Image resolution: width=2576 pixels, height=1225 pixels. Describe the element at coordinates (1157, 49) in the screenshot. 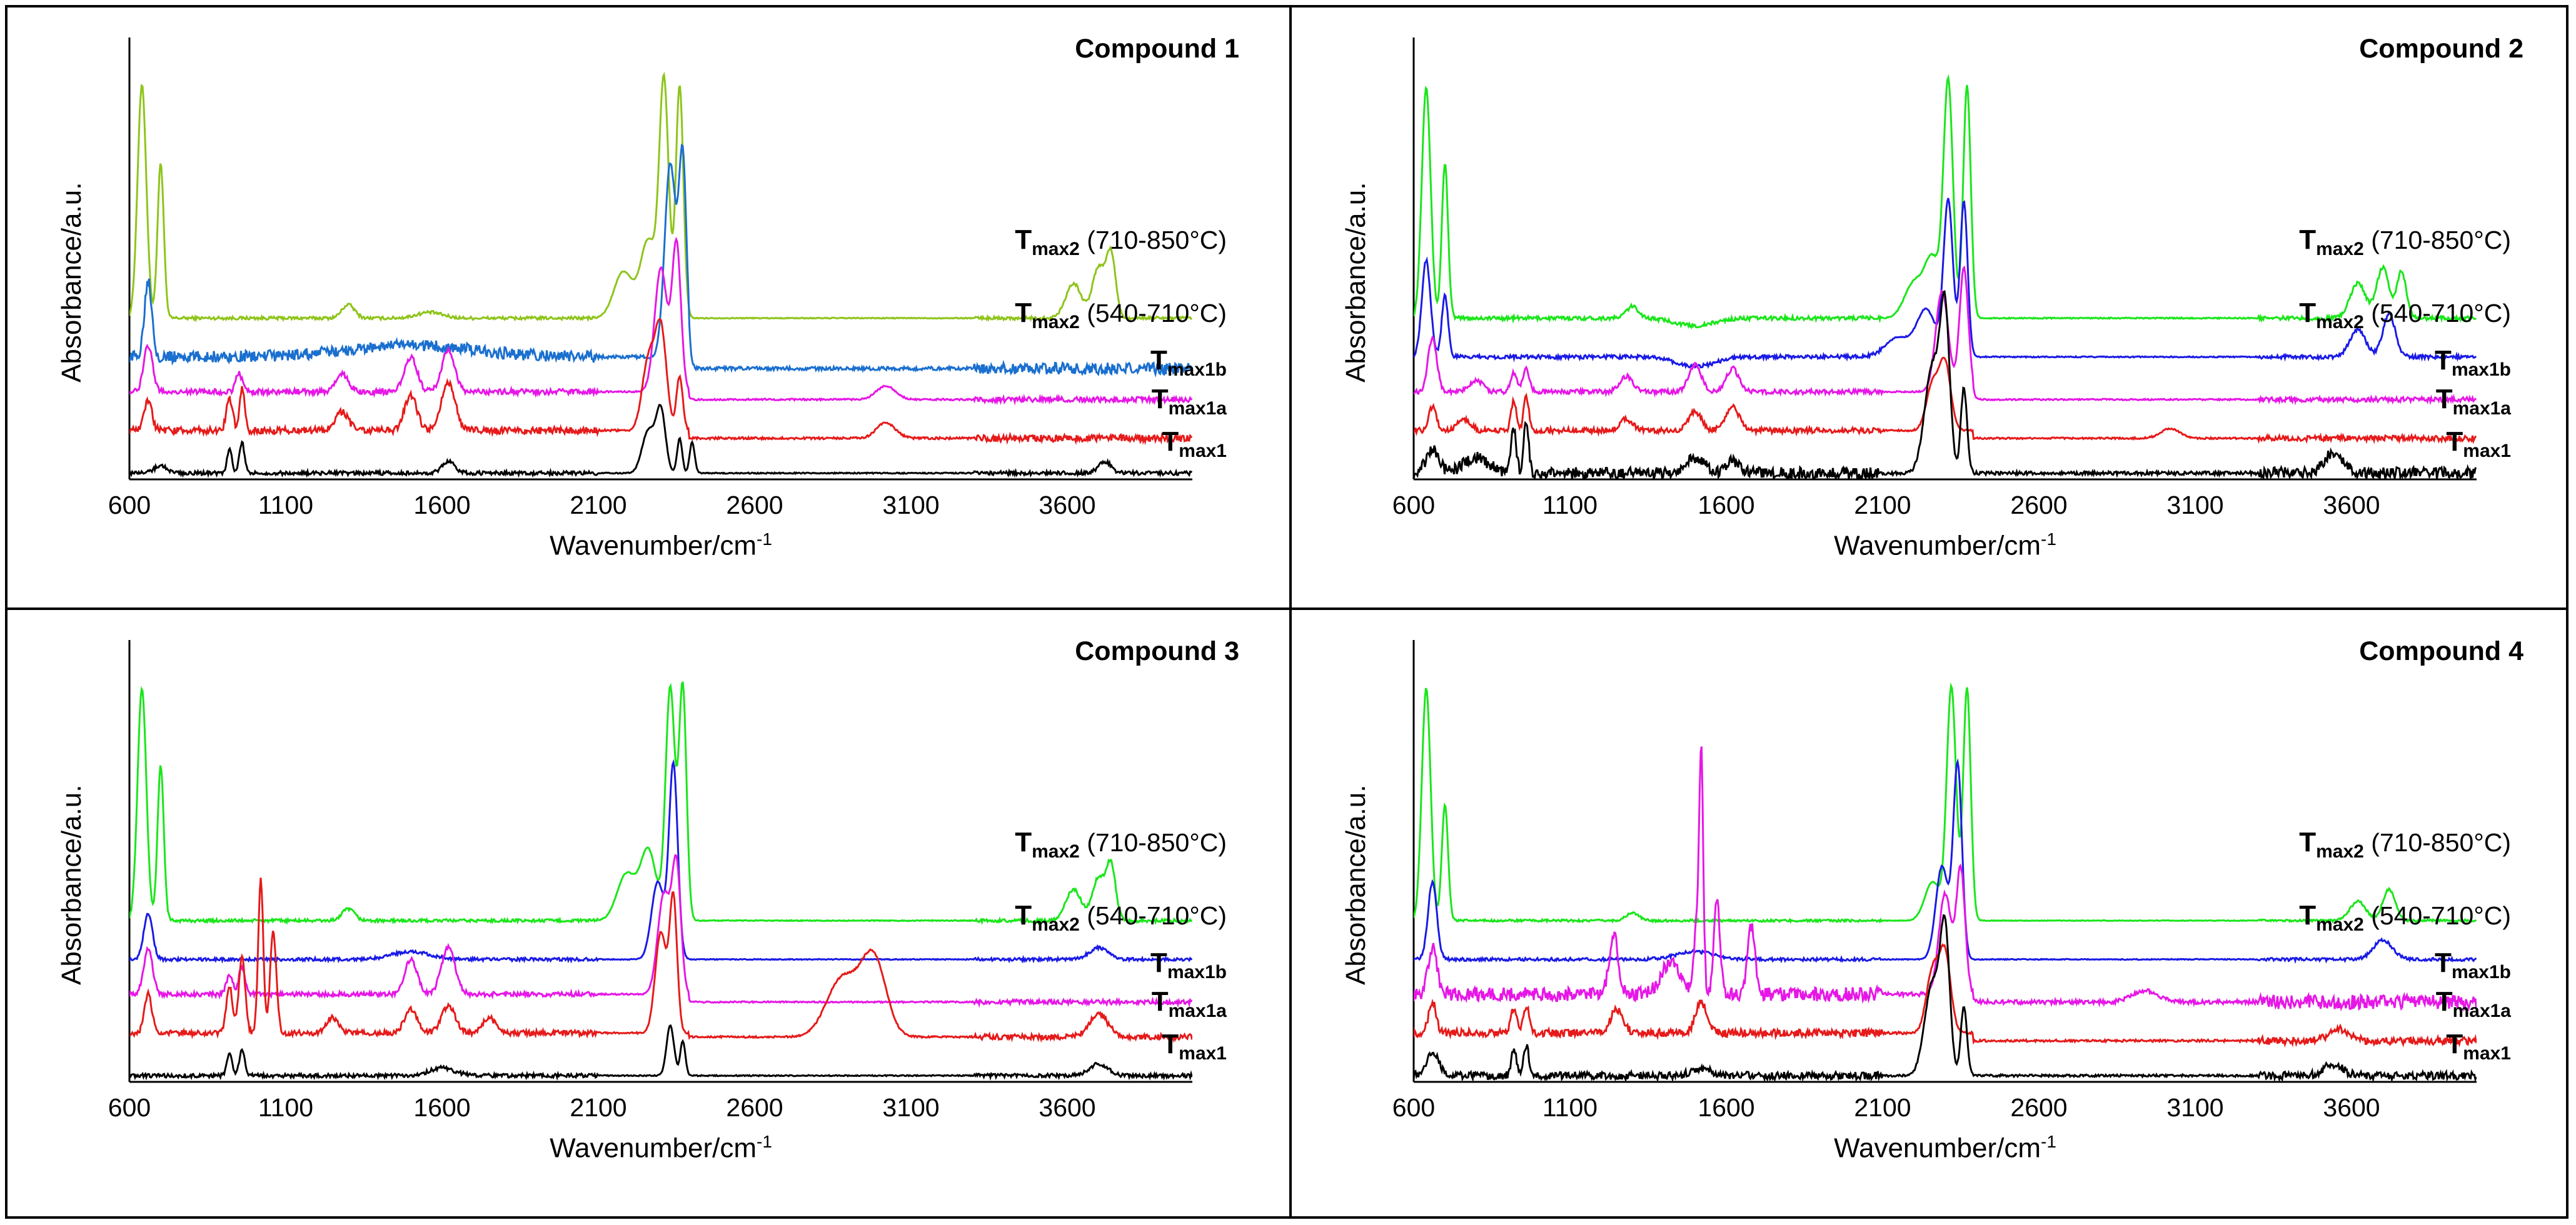

I see `chart-title: Compound 1` at that location.